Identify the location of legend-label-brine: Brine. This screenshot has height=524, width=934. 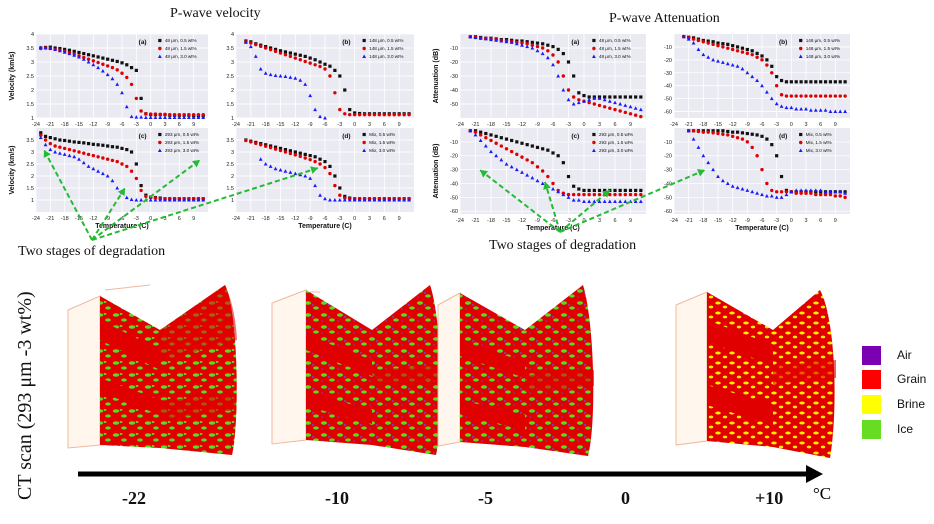
(911, 404).